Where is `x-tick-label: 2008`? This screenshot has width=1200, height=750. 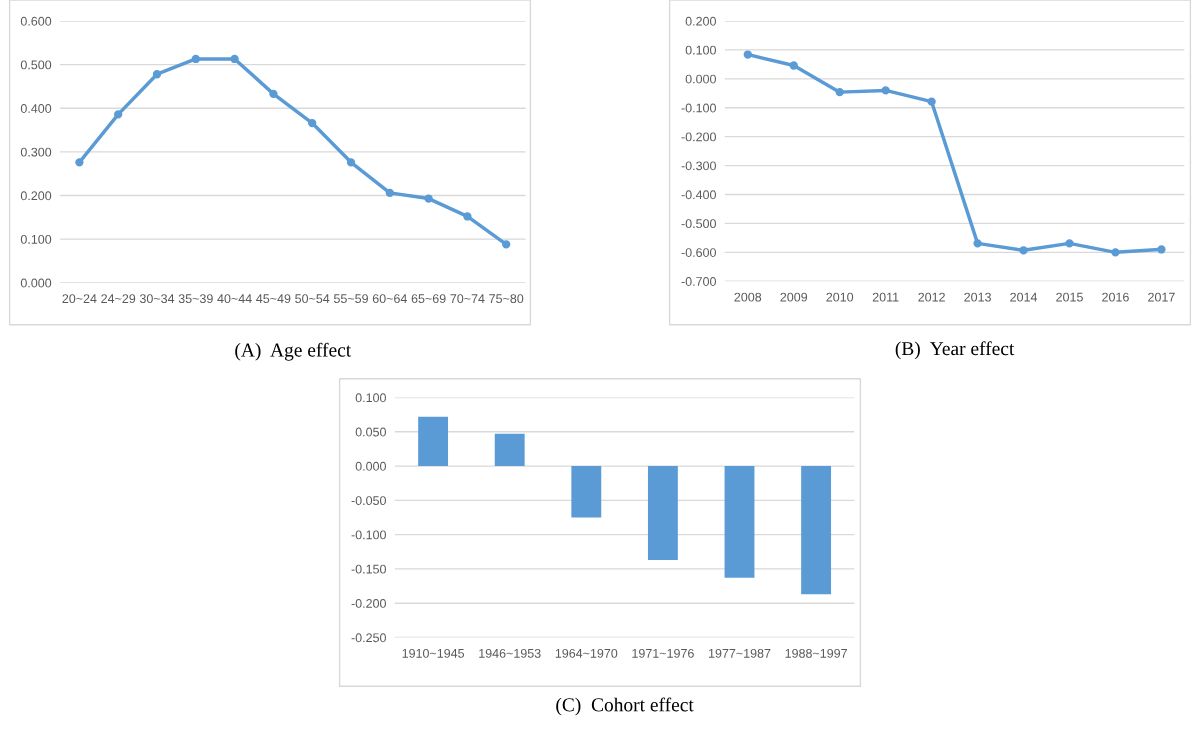 x-tick-label: 2008 is located at coordinates (748, 297).